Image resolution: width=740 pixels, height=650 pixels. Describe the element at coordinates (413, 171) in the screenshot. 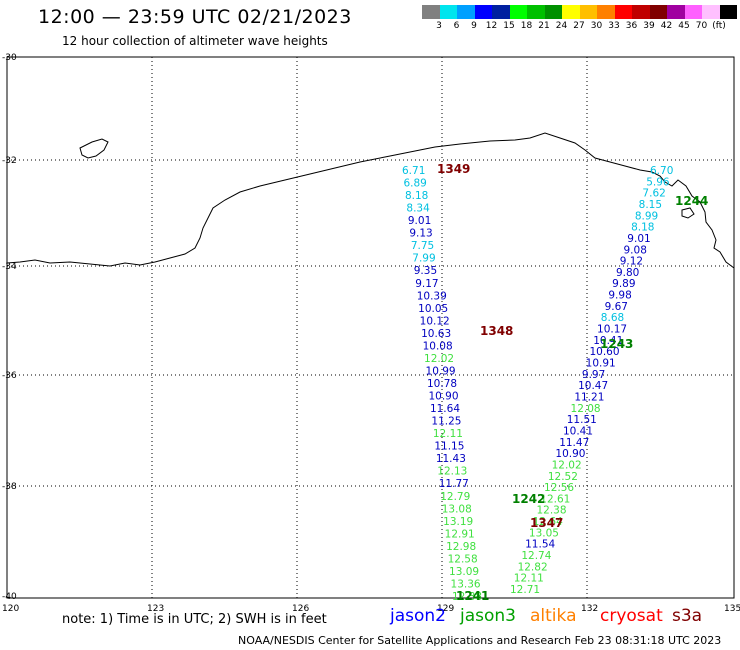

I see `wave-height-value: 6.71` at that location.